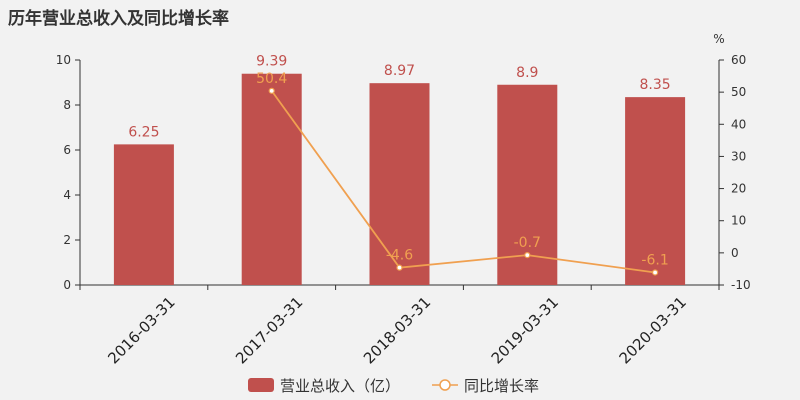 The image size is (800, 400). Describe the element at coordinates (340, 386) in the screenshot. I see `legend-bar-label: 营业总收入（亿）` at that location.